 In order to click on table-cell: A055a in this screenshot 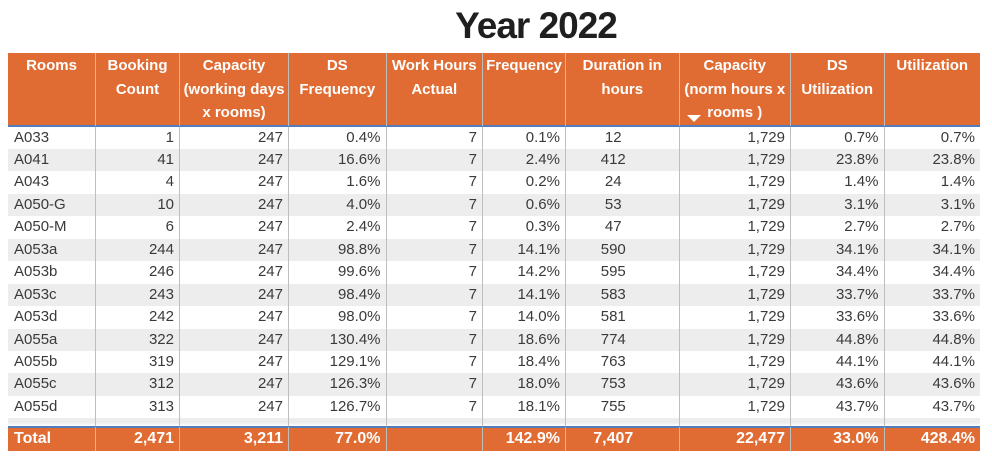, I will do `click(52, 340)`.